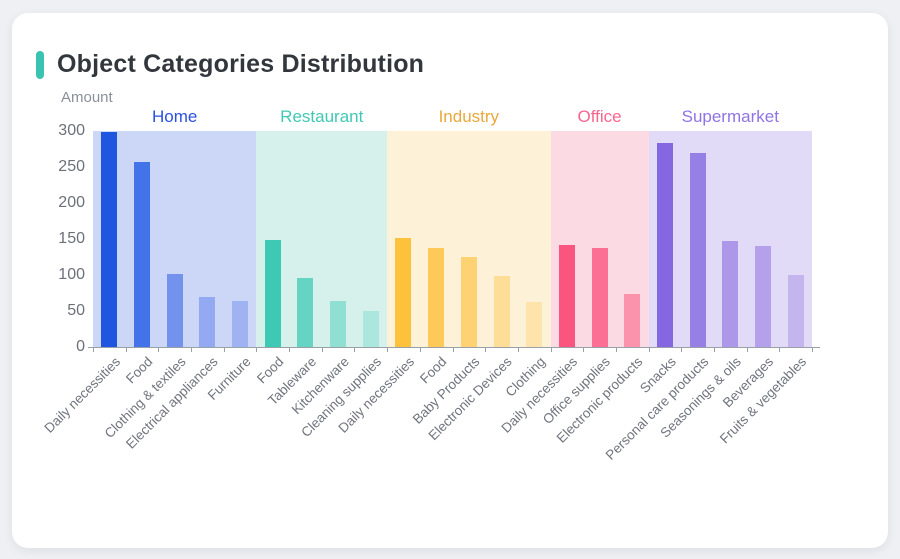 This screenshot has width=900, height=559. What do you see at coordinates (71, 166) in the screenshot?
I see `y-tick-label: 250` at bounding box center [71, 166].